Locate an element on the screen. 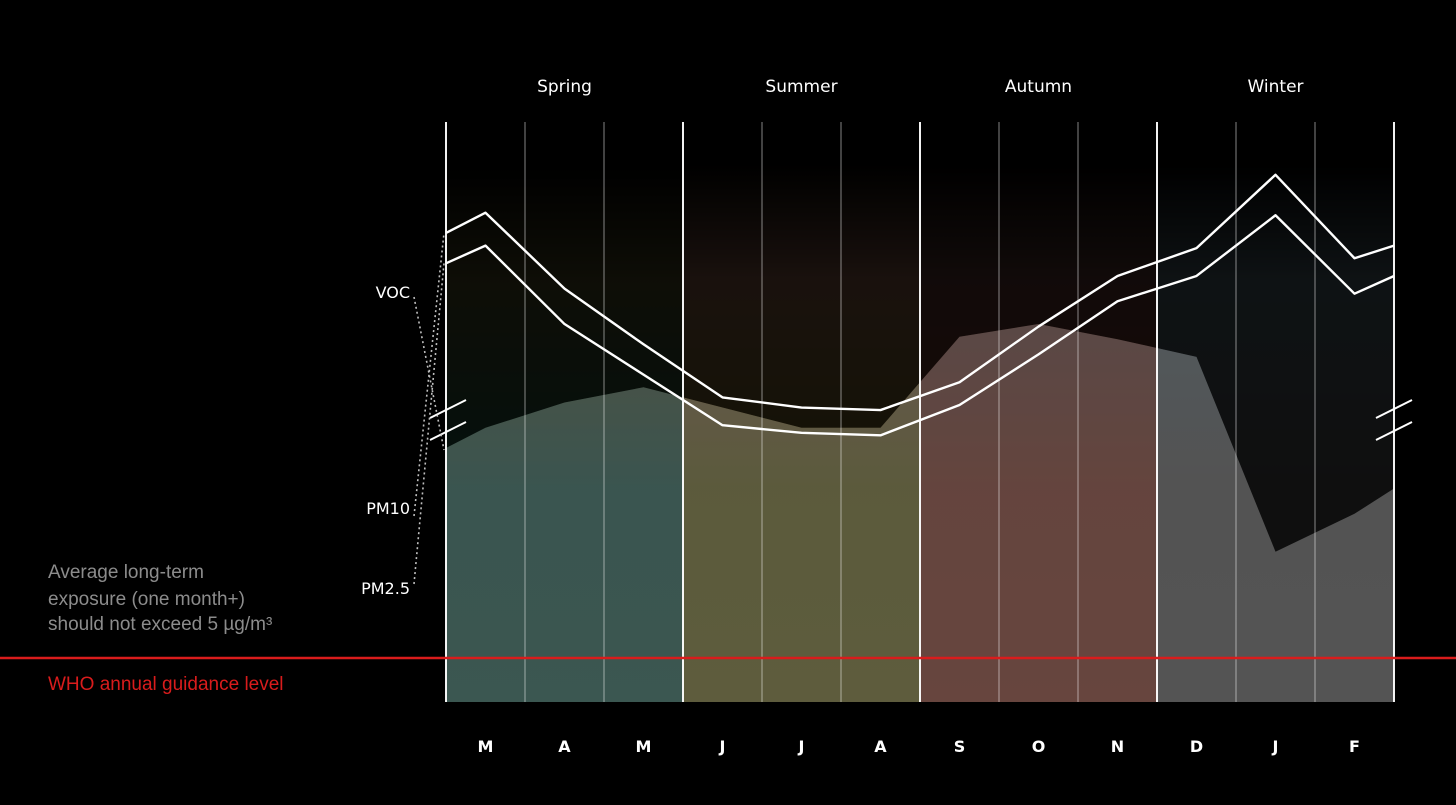 Image resolution: width=1456 pixels, height=805 pixels. month-tick-label: N is located at coordinates (1117, 746).